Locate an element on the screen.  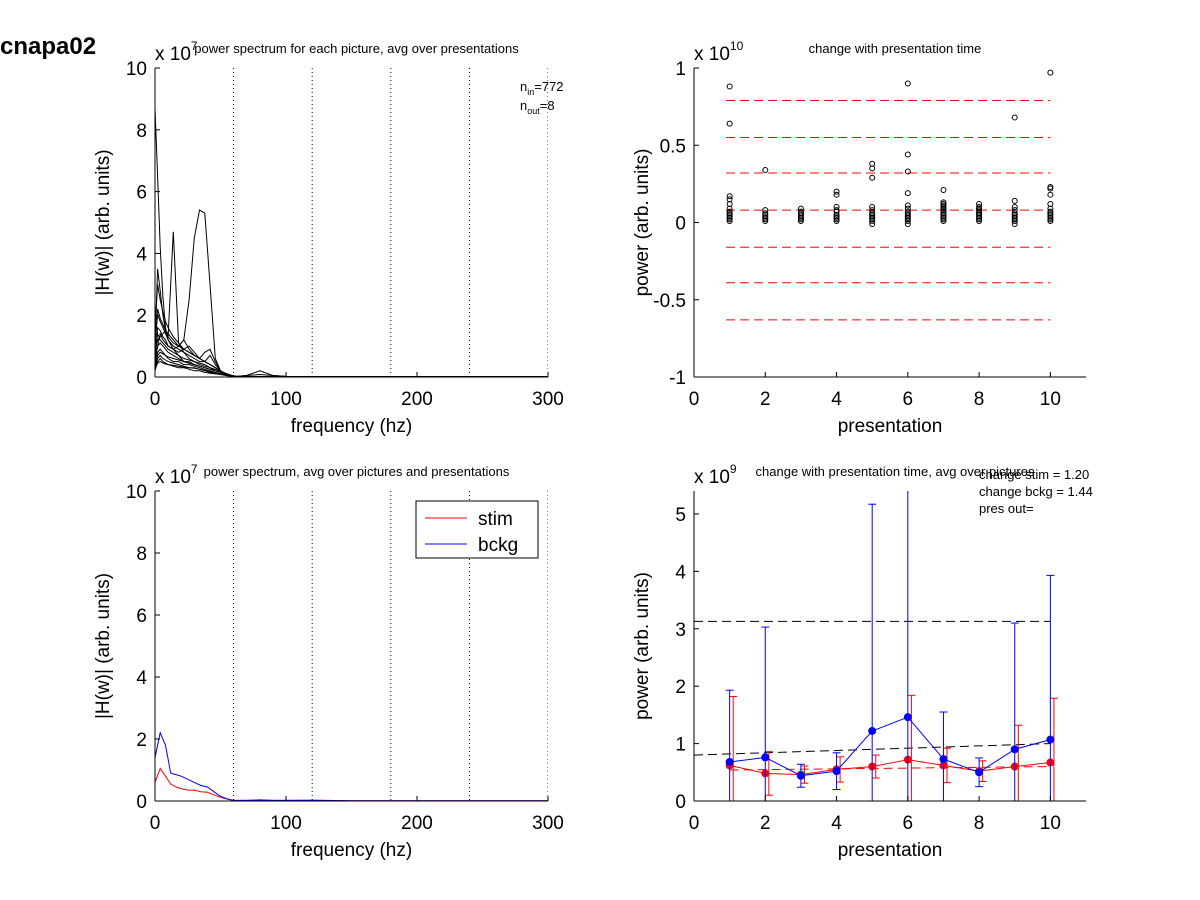
y-tick-label: 6 is located at coordinates (141, 193).